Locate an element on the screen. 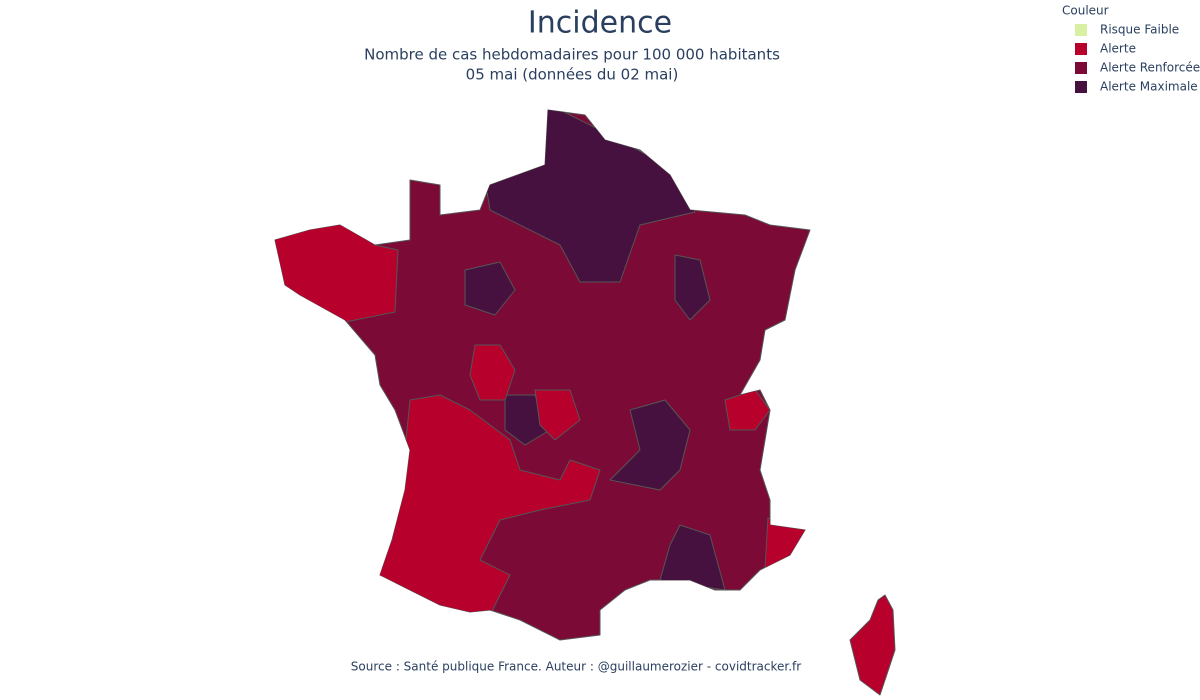 This screenshot has height=700, width=1200. title: Incidence is located at coordinates (600, 23).